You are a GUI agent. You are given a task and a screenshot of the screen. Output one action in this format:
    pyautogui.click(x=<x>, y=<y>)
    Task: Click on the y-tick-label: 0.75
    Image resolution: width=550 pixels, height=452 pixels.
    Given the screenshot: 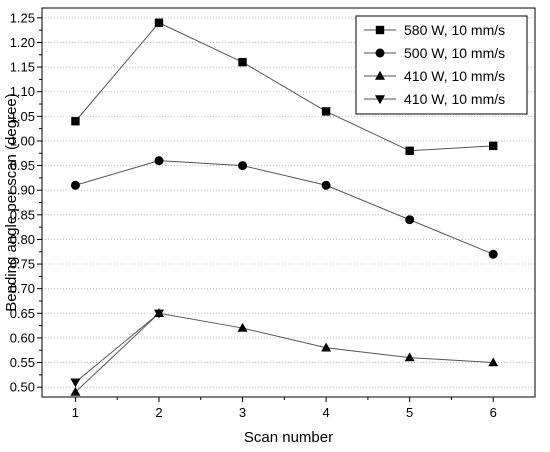 What is the action you would take?
    pyautogui.click(x=22, y=264)
    